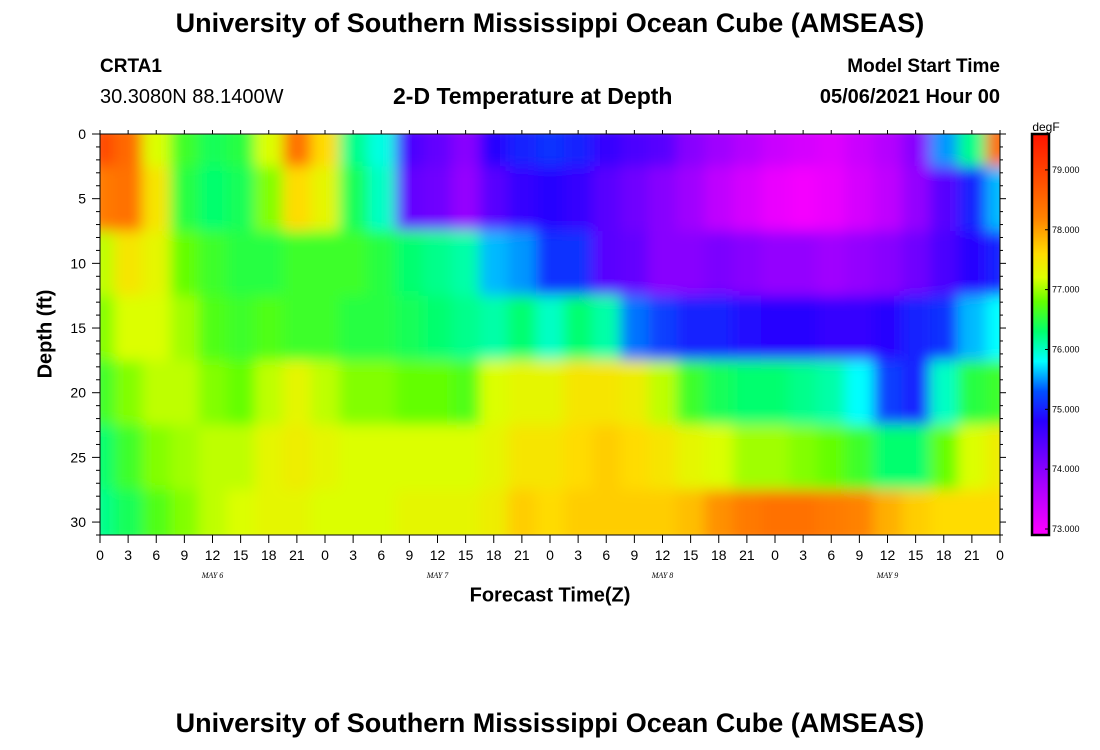 This screenshot has width=1100, height=750. What do you see at coordinates (1066, 290) in the screenshot?
I see `colorbar-tick-label: 77.000` at bounding box center [1066, 290].